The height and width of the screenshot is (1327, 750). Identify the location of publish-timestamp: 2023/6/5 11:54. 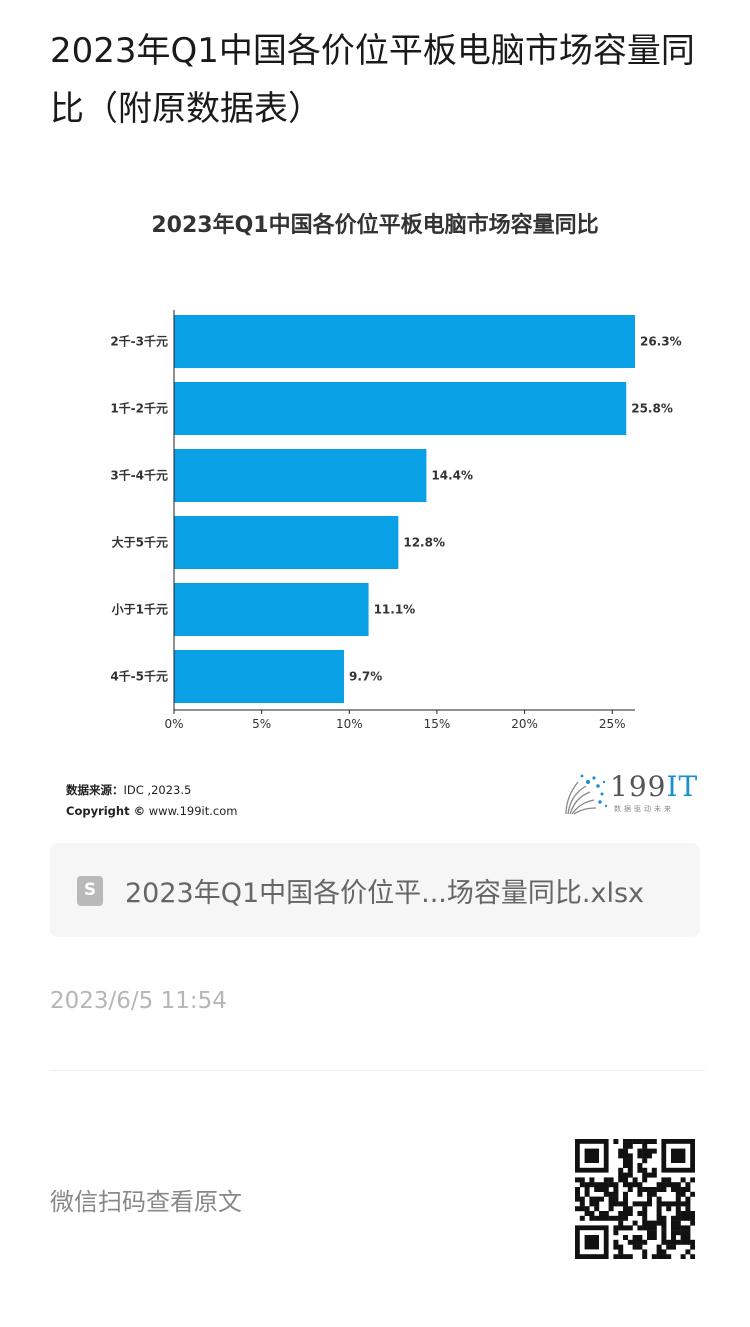
(138, 1001).